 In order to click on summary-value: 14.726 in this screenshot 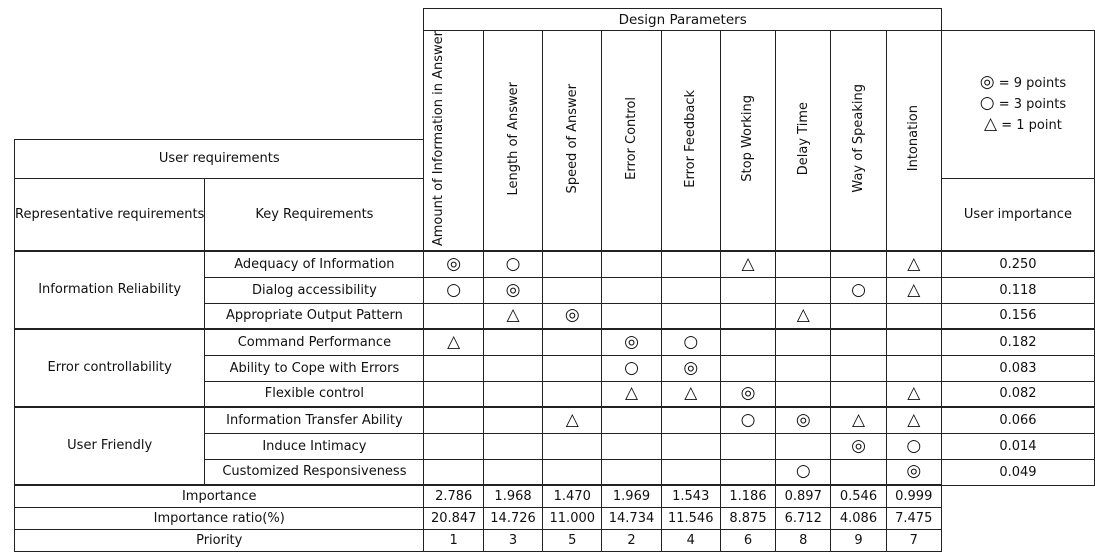, I will do `click(513, 518)`.